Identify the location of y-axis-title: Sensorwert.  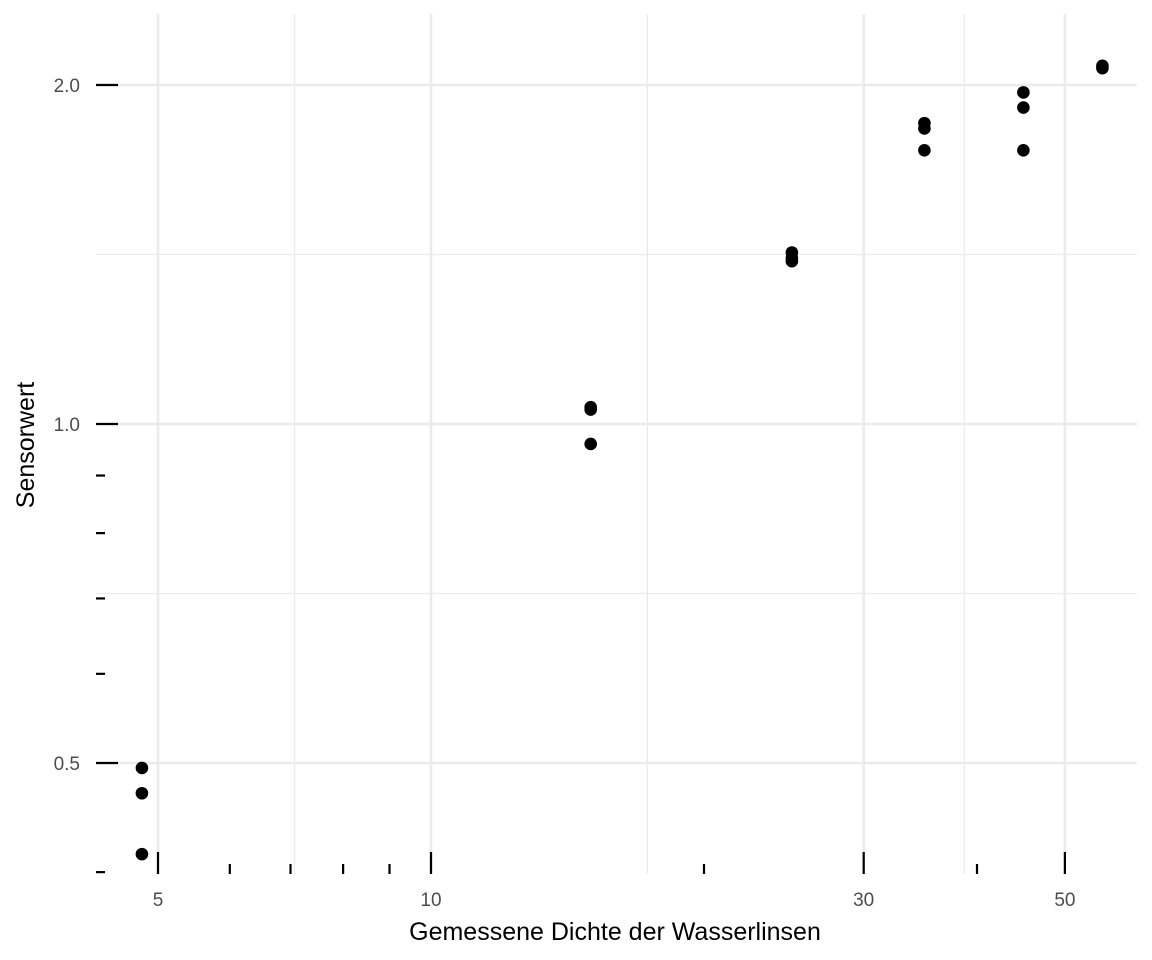
(26, 445).